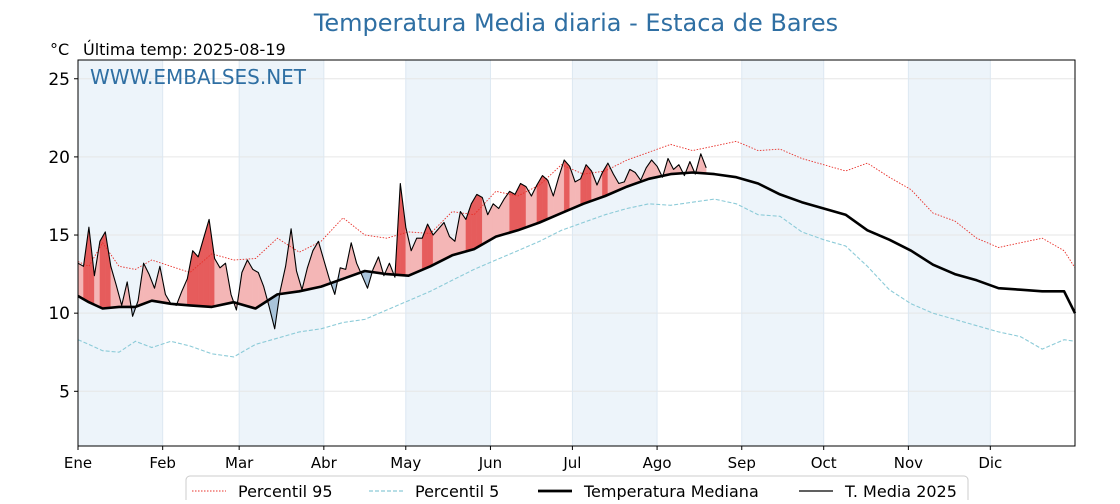  What do you see at coordinates (59, 158) in the screenshot?
I see `y-tick-label: 20` at bounding box center [59, 158].